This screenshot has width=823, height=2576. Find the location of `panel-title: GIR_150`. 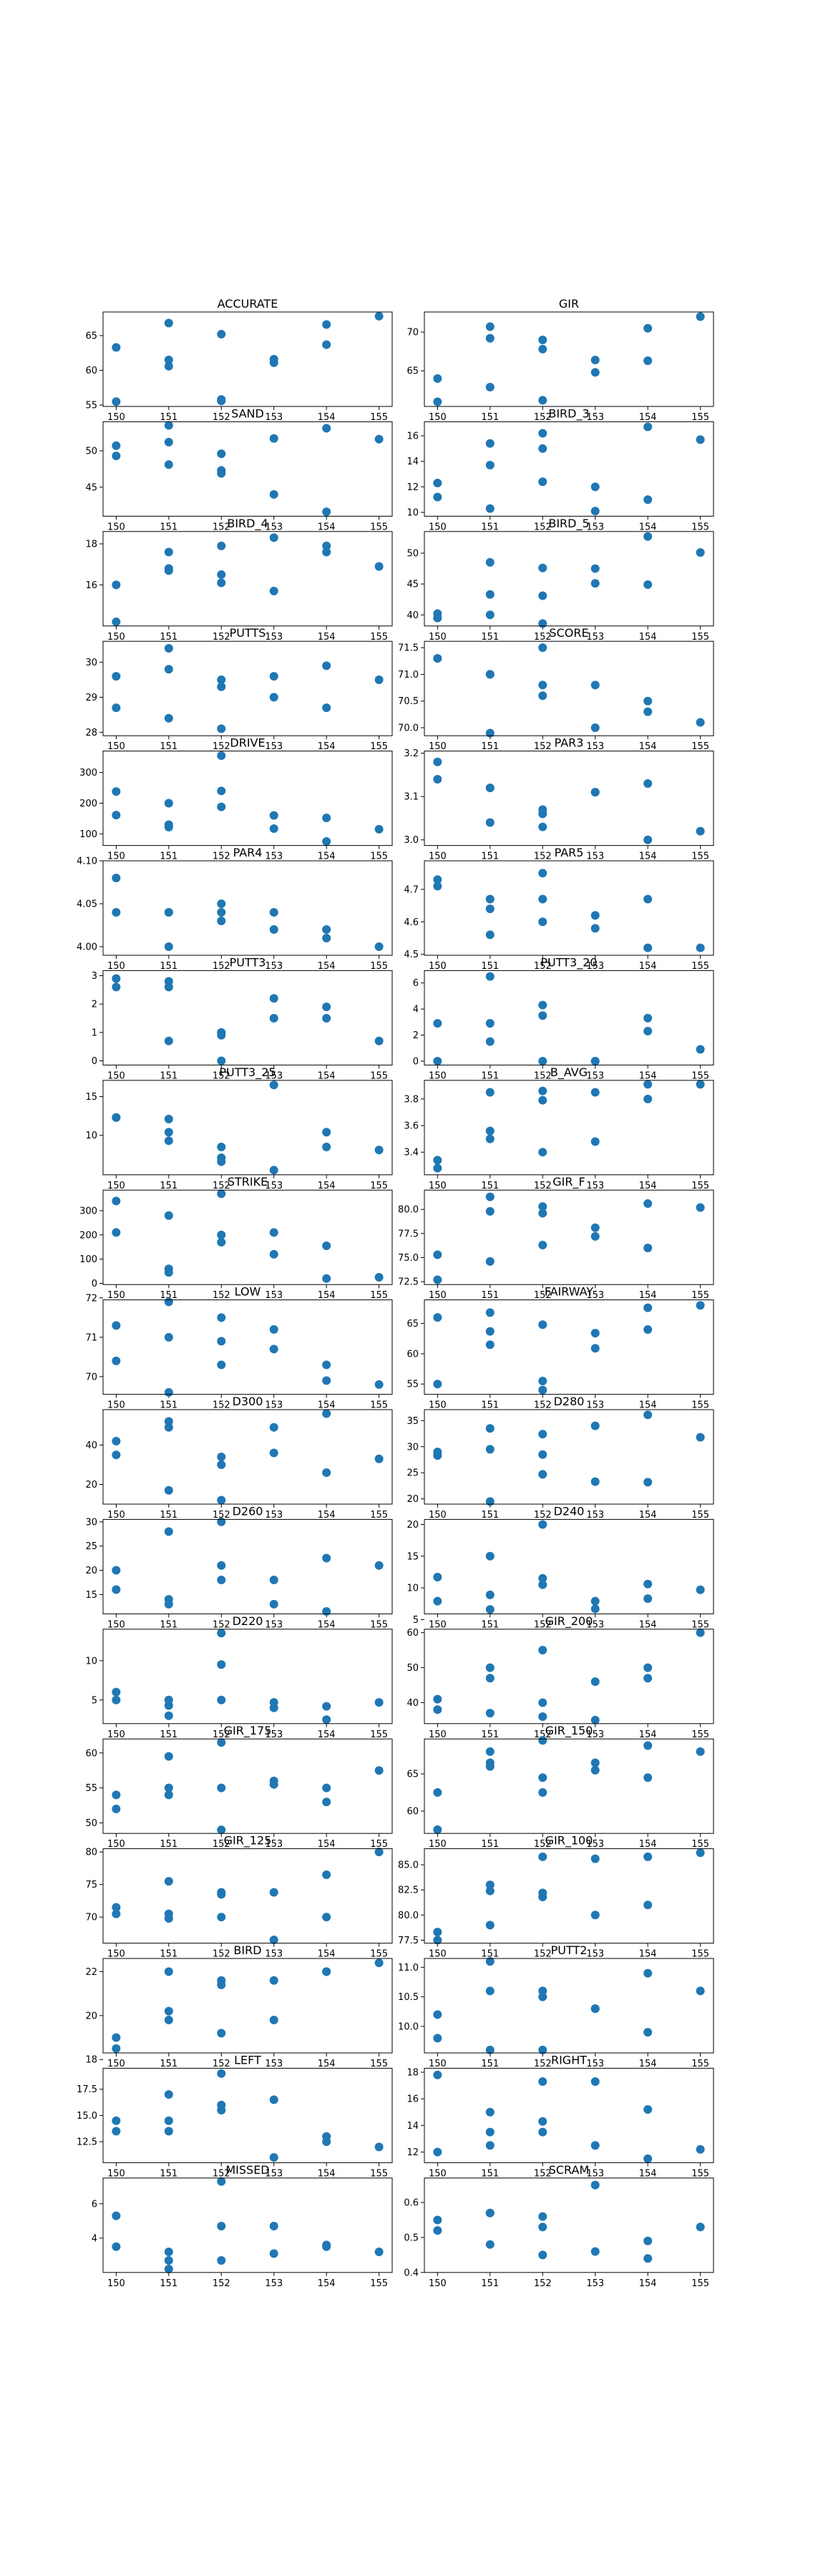

panel-title: GIR_150 is located at coordinates (569, 1731).